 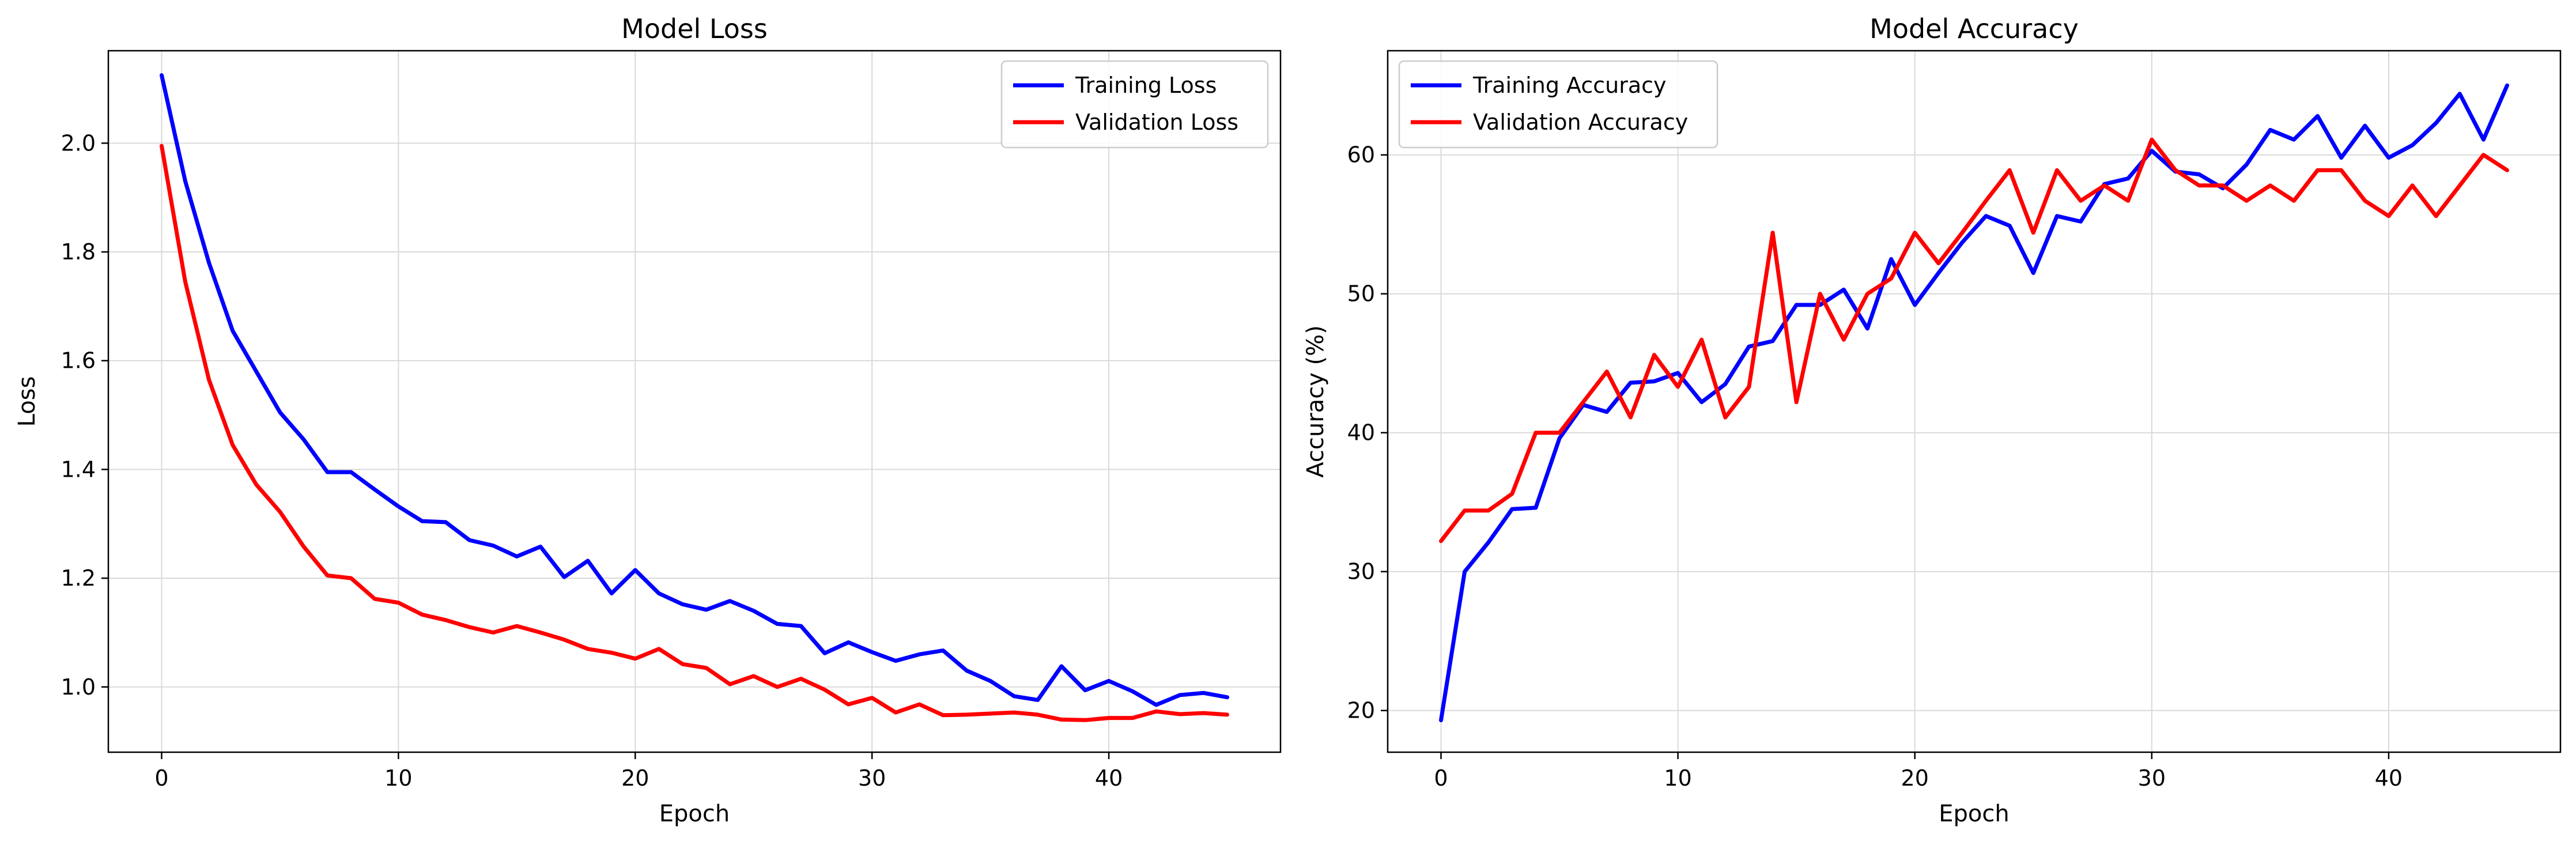 What do you see at coordinates (78, 578) in the screenshot?
I see `y-tick-label: 1.2` at bounding box center [78, 578].